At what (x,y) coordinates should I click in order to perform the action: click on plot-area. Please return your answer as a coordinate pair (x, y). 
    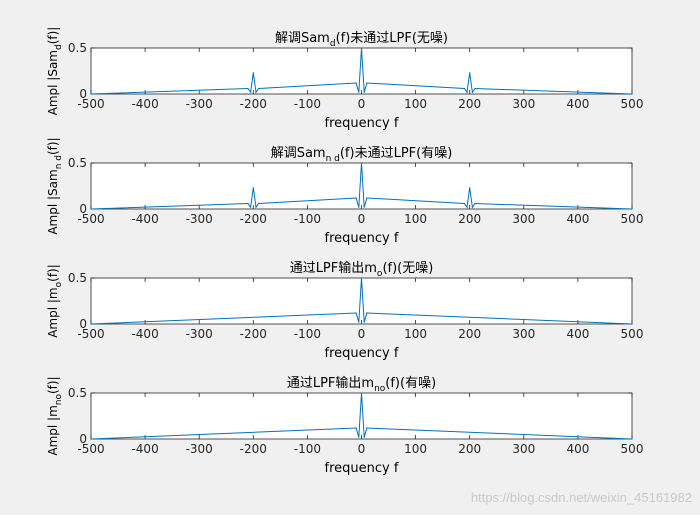
    Looking at the image, I should click on (361, 186).